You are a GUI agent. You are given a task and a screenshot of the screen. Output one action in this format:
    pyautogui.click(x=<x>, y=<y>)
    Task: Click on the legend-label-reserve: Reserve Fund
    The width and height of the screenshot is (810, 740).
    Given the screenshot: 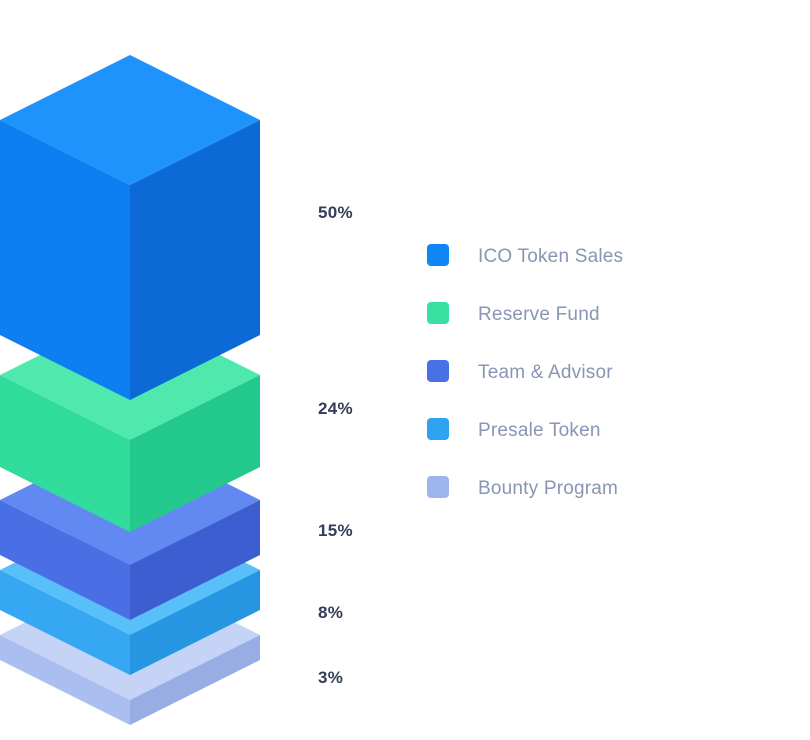 What is the action you would take?
    pyautogui.click(x=539, y=314)
    